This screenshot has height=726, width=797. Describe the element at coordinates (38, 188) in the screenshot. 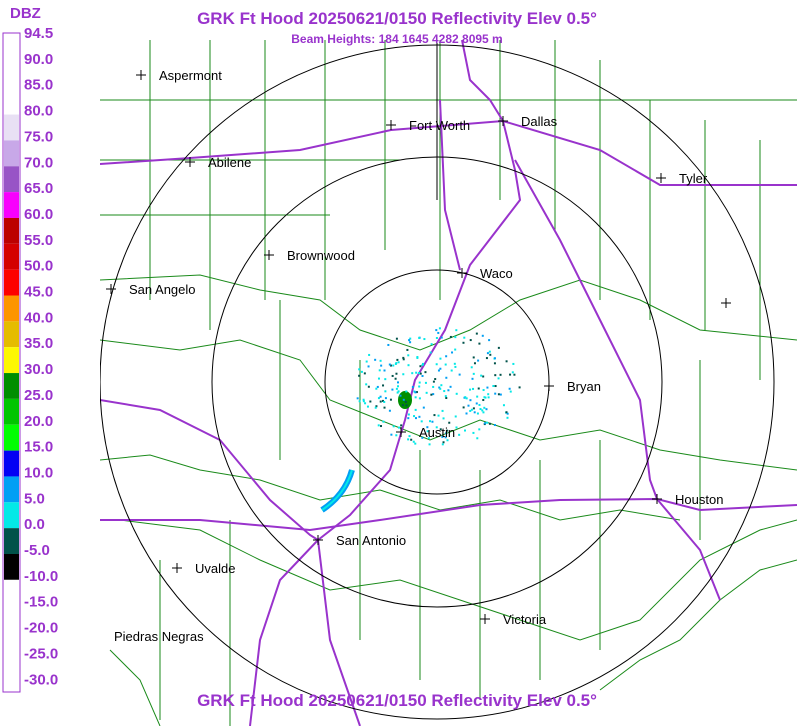

I see `legend-label: 65.0` at that location.